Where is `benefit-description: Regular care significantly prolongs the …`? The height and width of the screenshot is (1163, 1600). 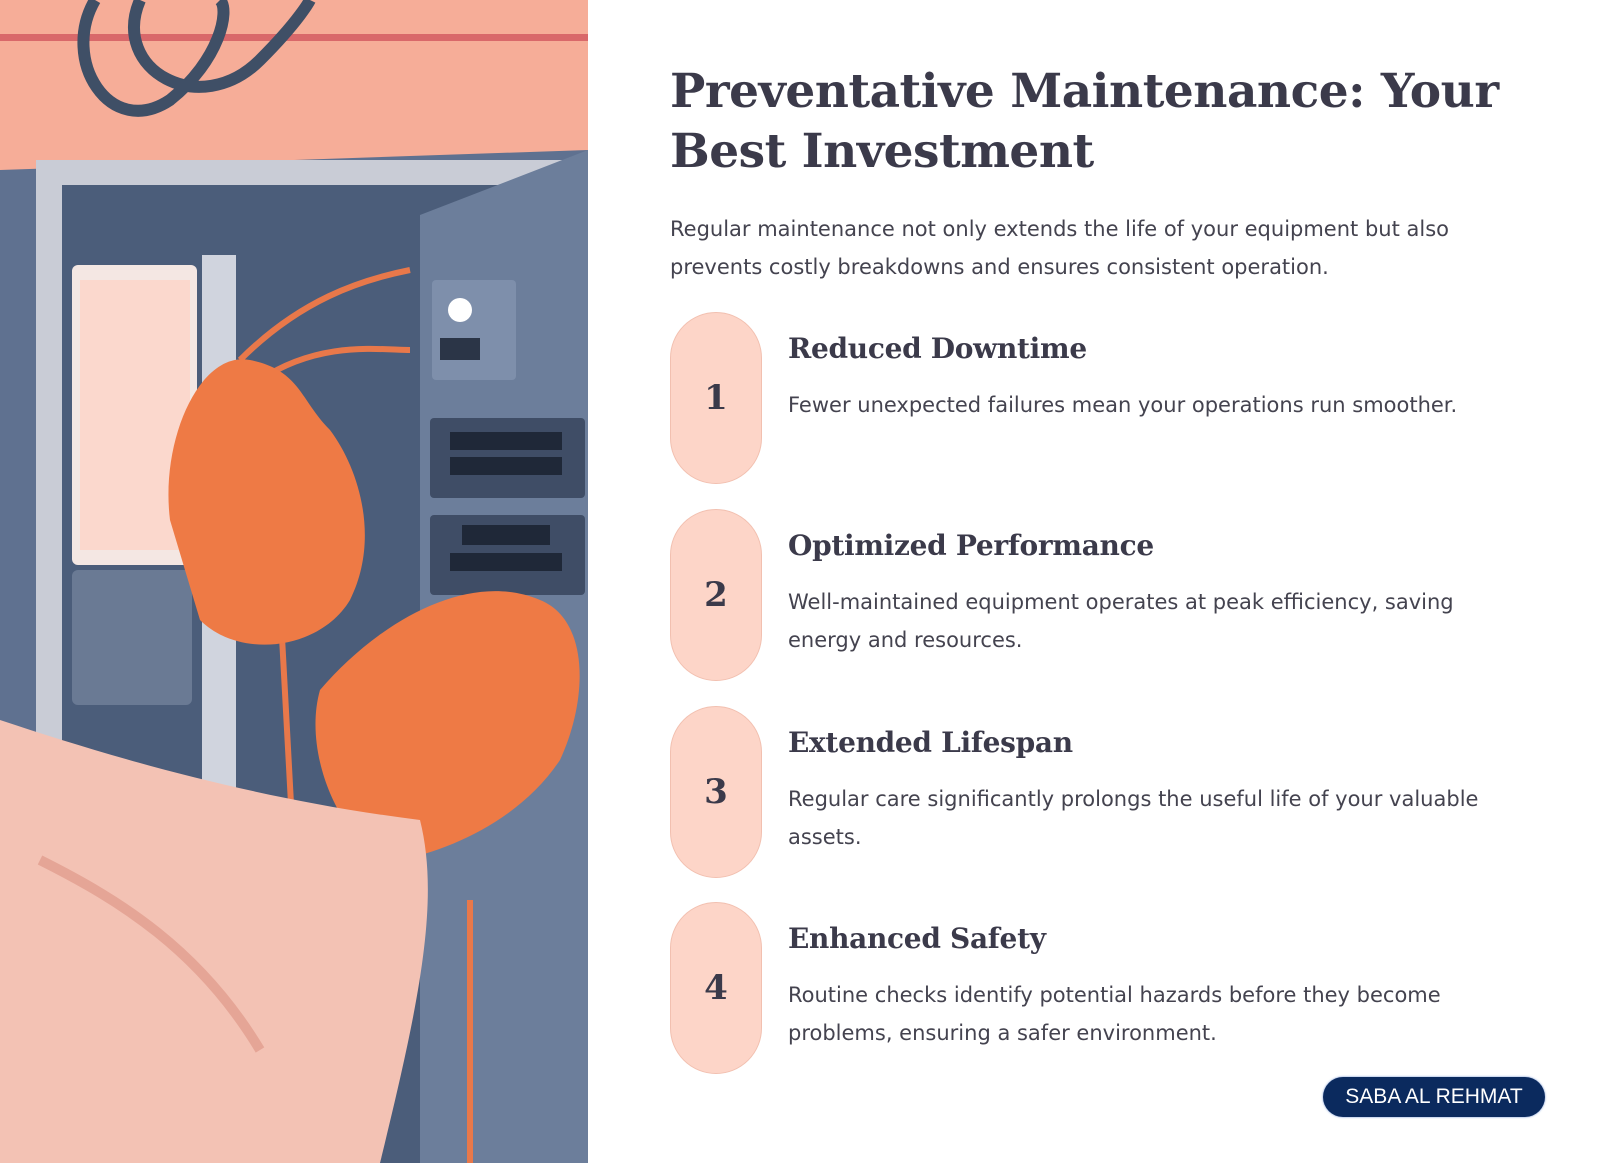
benefit-description: Regular care significantly prolongs the … is located at coordinates (1133, 818).